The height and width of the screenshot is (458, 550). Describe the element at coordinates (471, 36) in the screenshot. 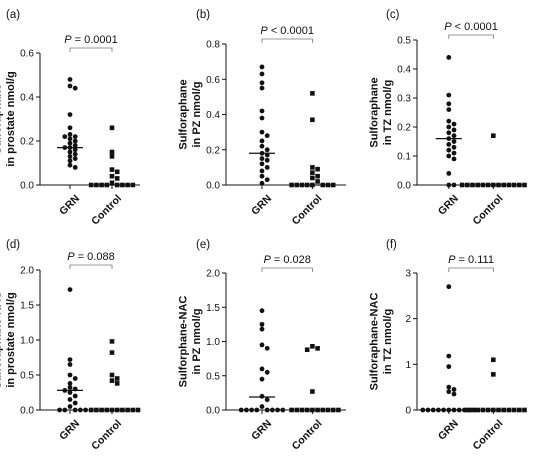

I see `significance-bracket` at that location.